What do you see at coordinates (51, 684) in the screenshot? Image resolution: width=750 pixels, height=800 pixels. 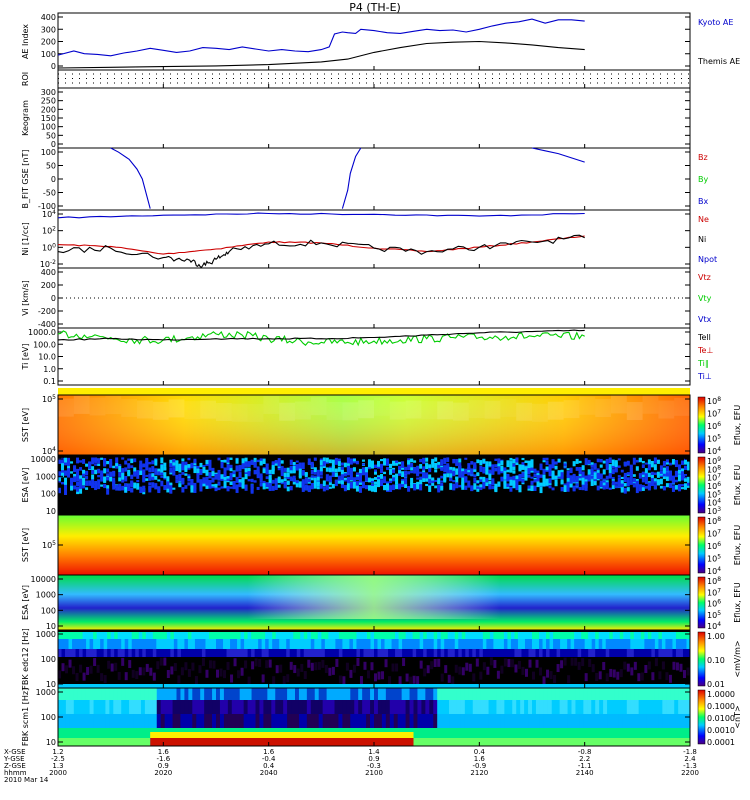 I see `y-tick-label: 10` at bounding box center [51, 684].